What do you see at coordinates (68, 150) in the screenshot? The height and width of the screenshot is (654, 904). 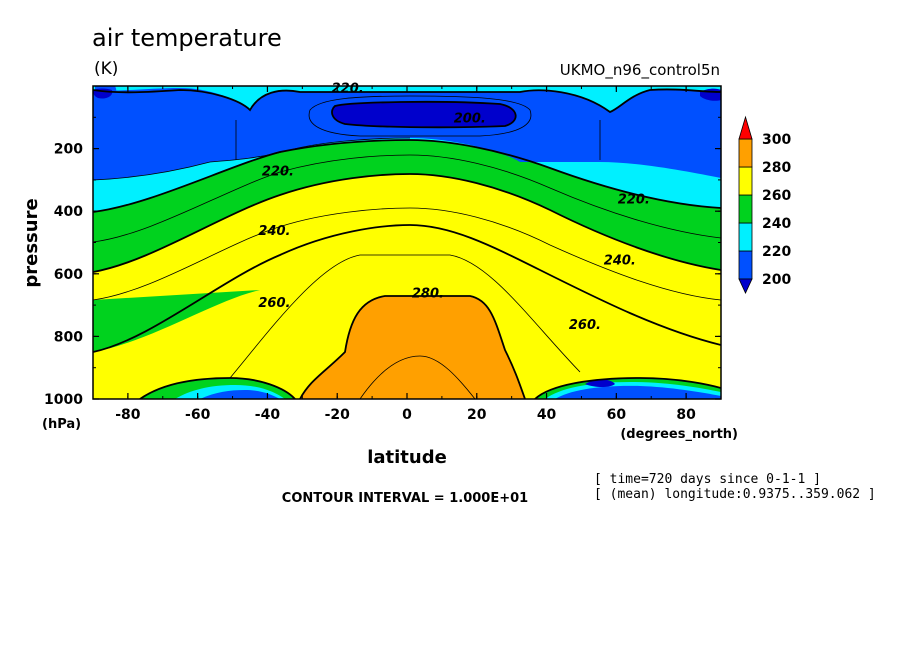 I see `y-tick-label: 200` at bounding box center [68, 150].